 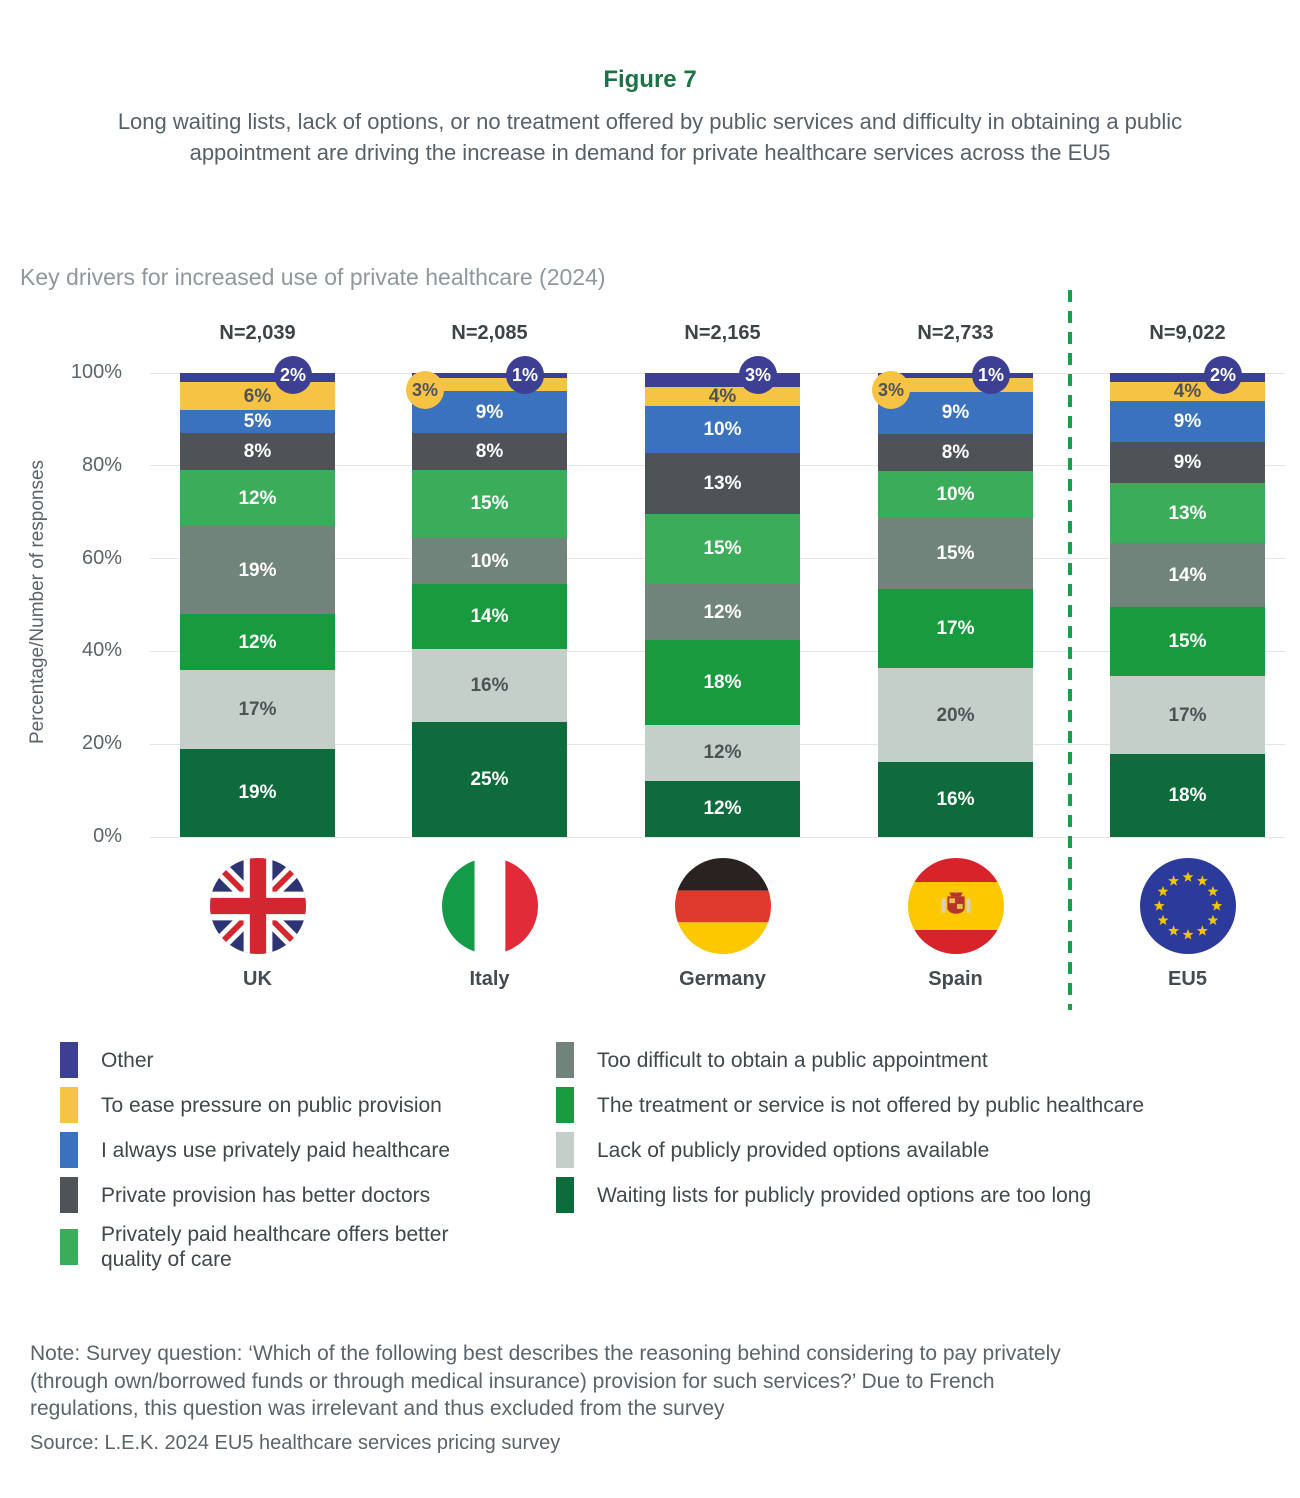 What do you see at coordinates (276, 1150) in the screenshot?
I see `legend-label: I always use privately paid healthcare` at bounding box center [276, 1150].